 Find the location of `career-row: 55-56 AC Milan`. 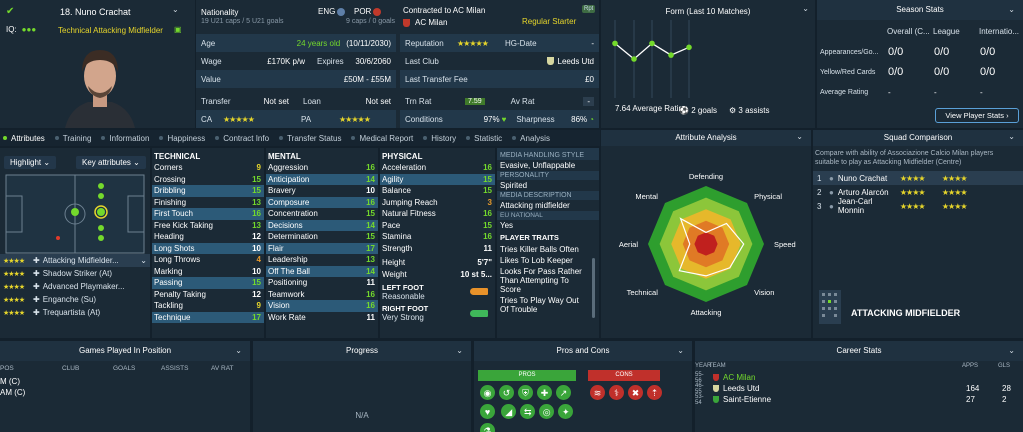

career-row: 55-56 AC Milan is located at coordinates (859, 378).